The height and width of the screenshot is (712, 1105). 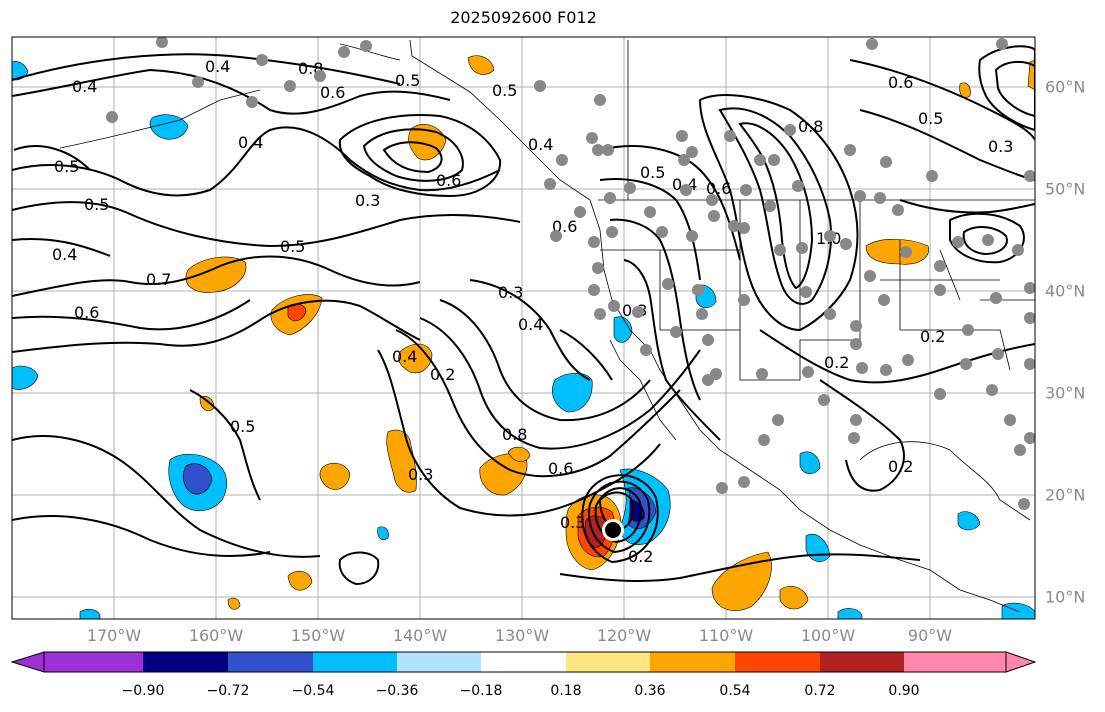 What do you see at coordinates (904, 691) in the screenshot?
I see `colorbar-tick-label: 0.90` at bounding box center [904, 691].